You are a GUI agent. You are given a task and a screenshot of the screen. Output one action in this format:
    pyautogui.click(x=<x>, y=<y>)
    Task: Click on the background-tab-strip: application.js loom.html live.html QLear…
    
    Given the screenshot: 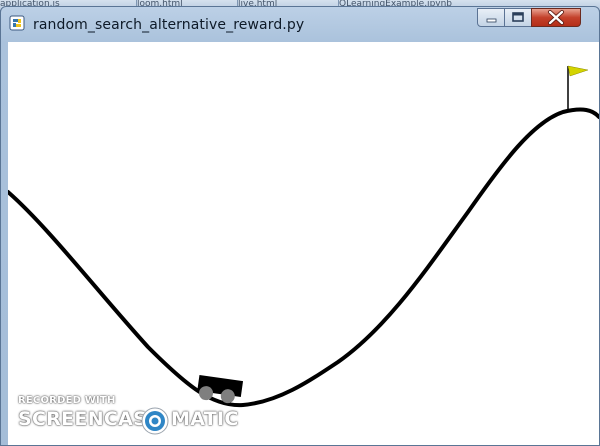 What is the action you would take?
    pyautogui.click(x=300, y=5)
    